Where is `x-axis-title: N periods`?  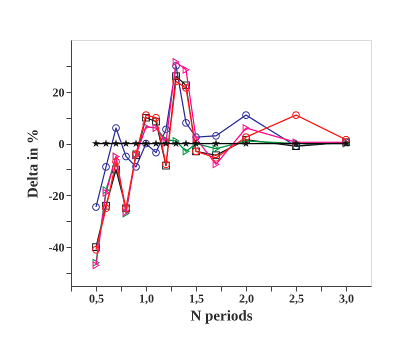 x-axis-title: N periods is located at coordinates (221, 316).